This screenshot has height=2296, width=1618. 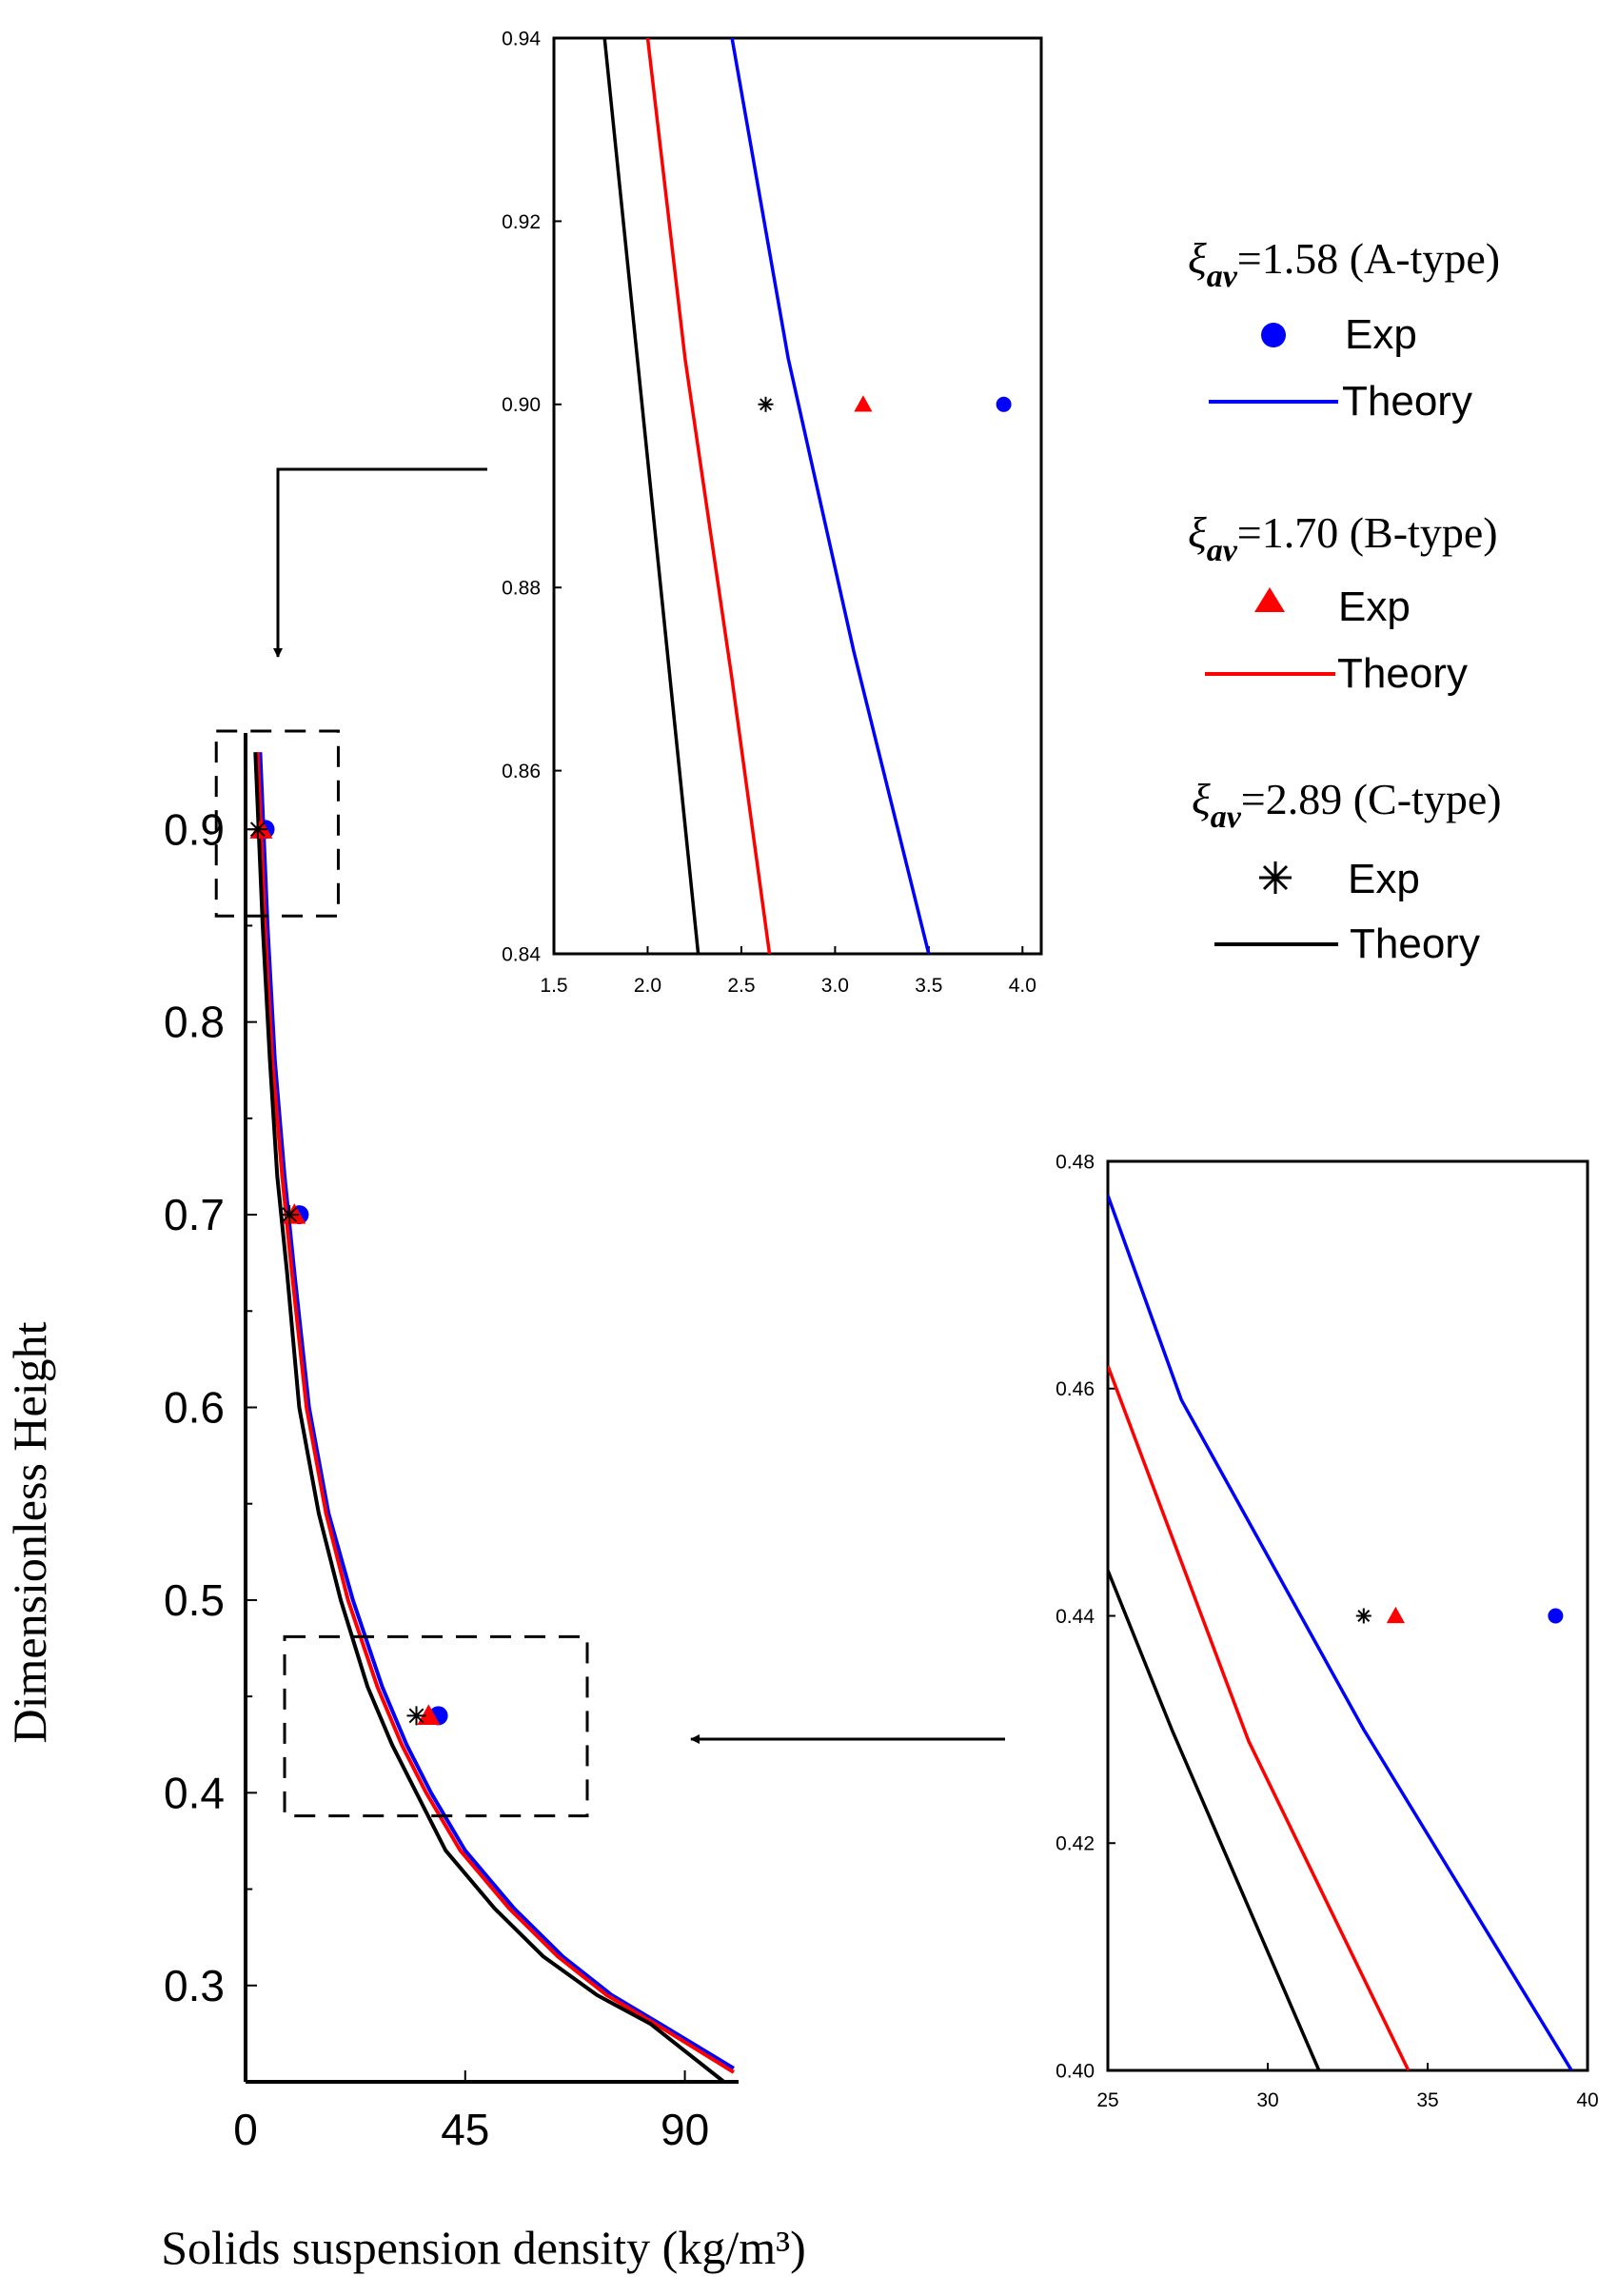 I want to click on inset-bottom-x-tick-label: 40, so click(x=1587, y=2100).